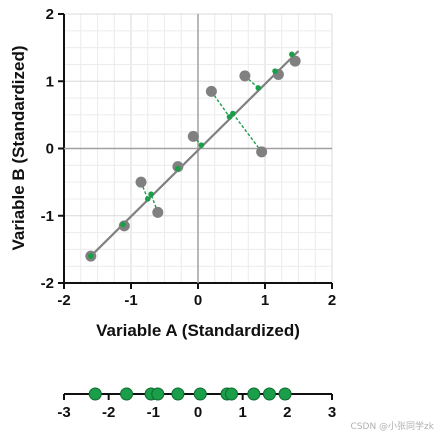 The height and width of the screenshot is (437, 438). I want to click on x-tick-label: 0, so click(198, 300).